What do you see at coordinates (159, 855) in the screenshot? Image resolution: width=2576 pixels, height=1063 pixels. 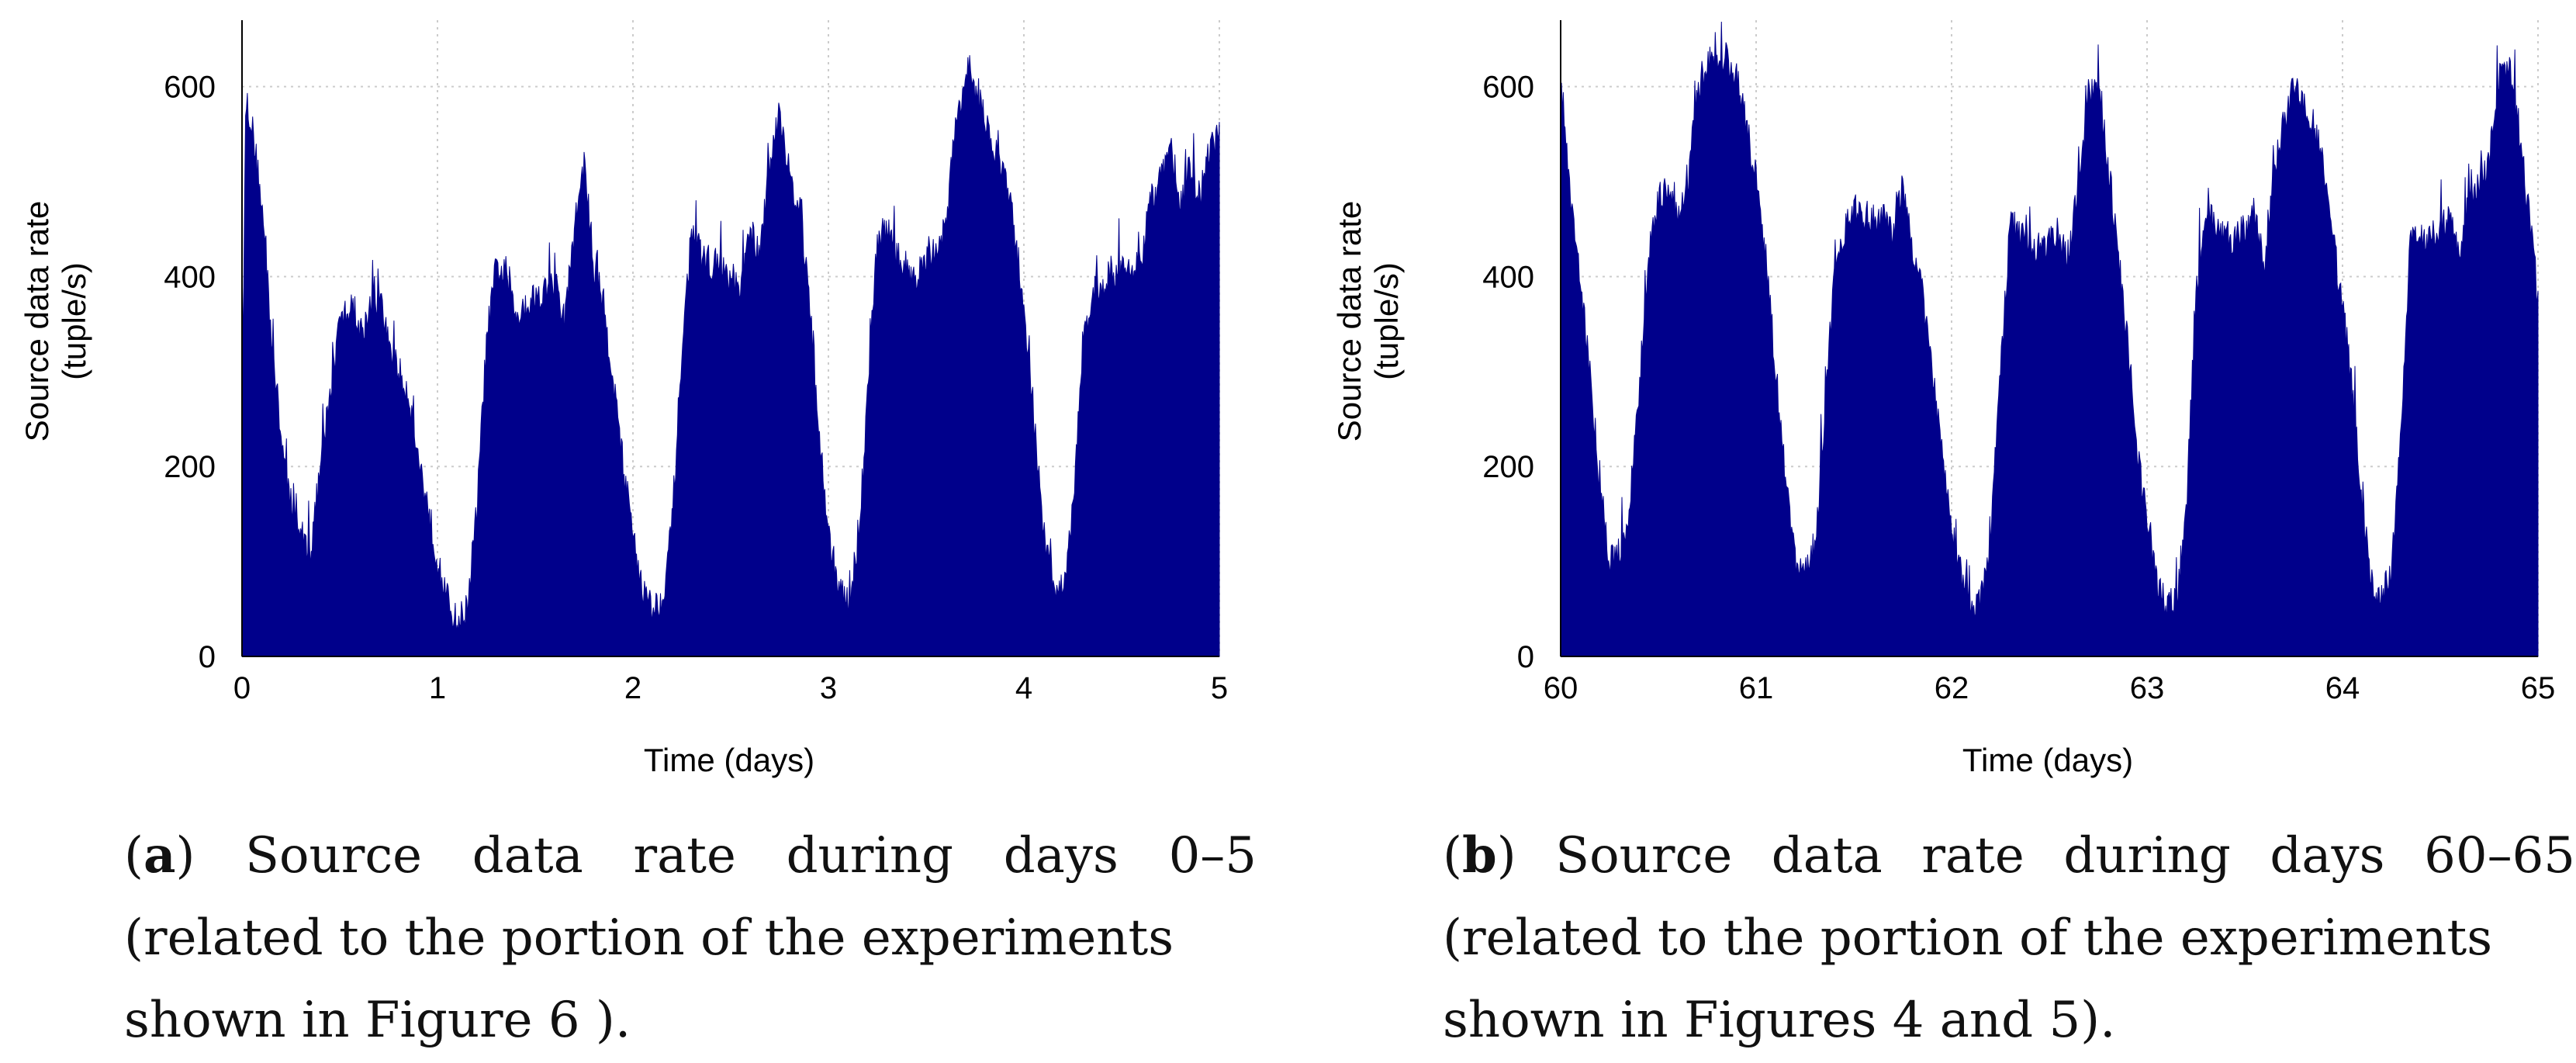 I see `caption-a-letter: a` at bounding box center [159, 855].